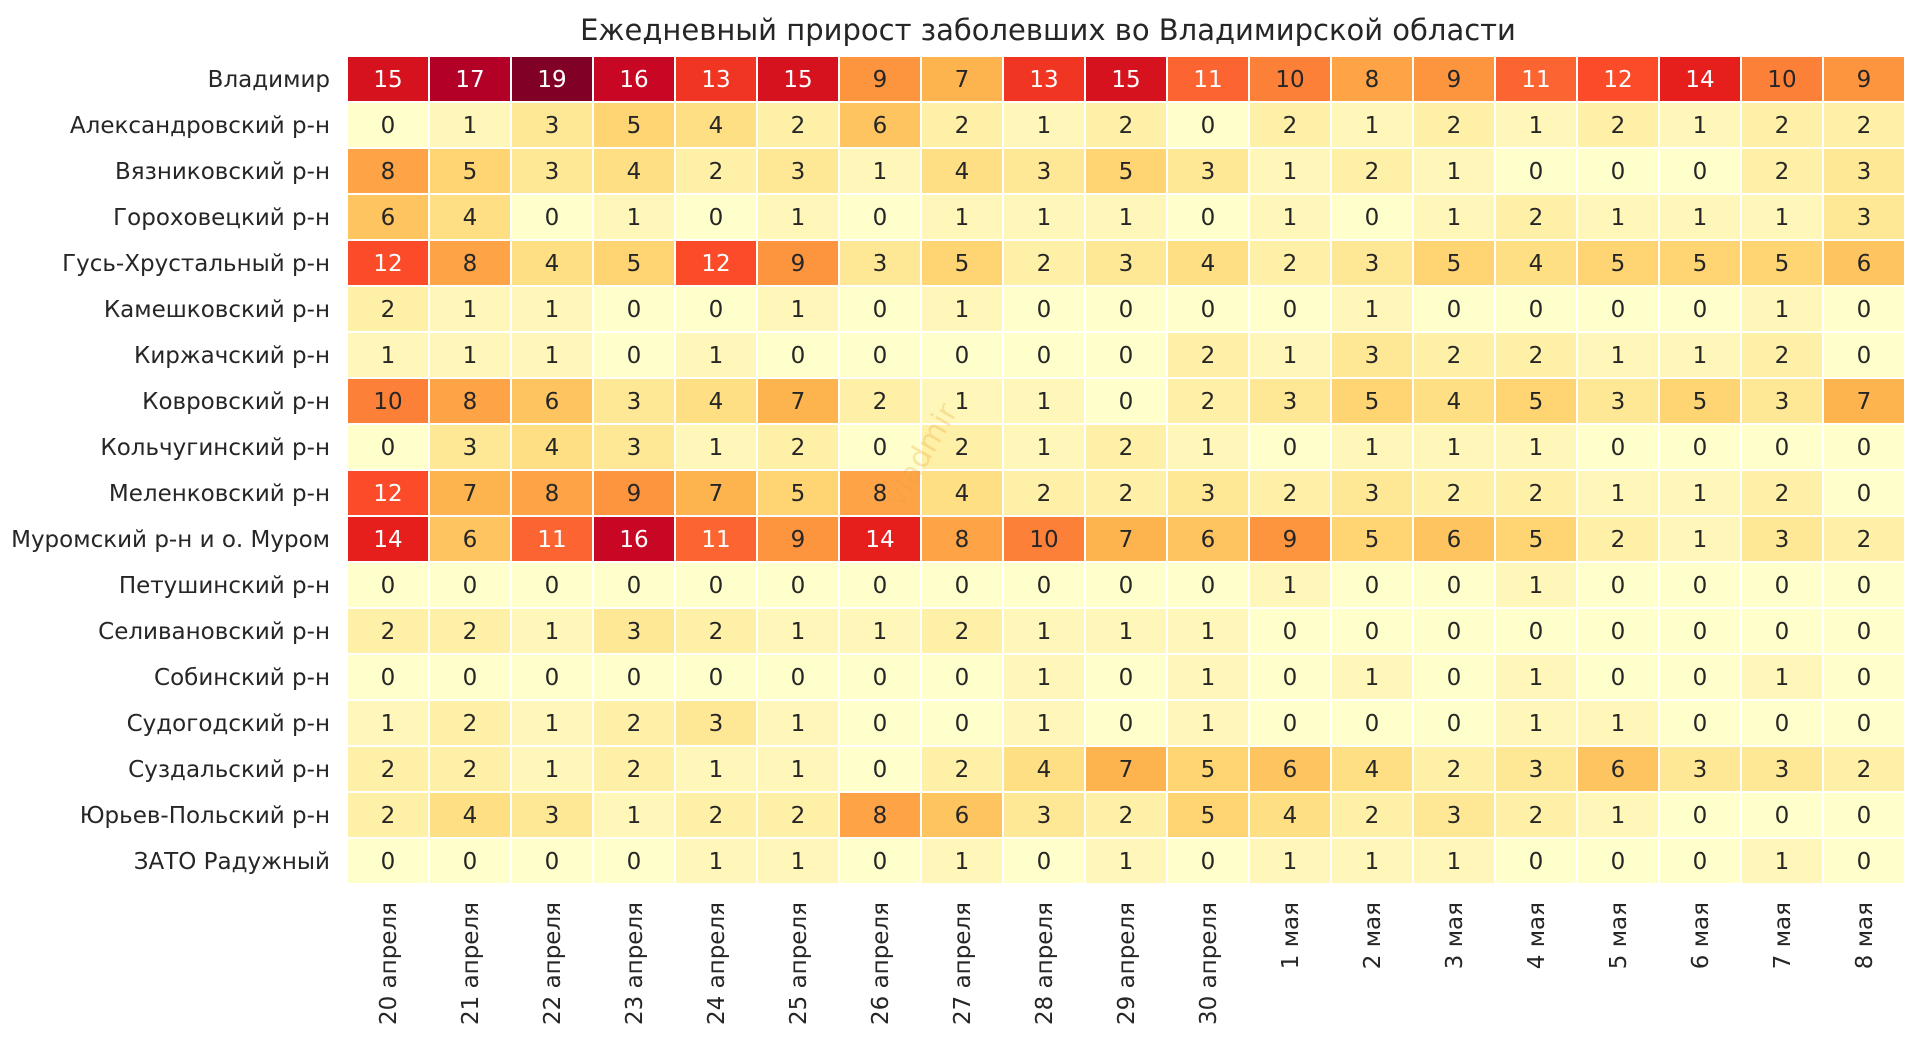 The height and width of the screenshot is (1038, 1920). I want to click on column-label: 4 мая, so click(1537, 935).